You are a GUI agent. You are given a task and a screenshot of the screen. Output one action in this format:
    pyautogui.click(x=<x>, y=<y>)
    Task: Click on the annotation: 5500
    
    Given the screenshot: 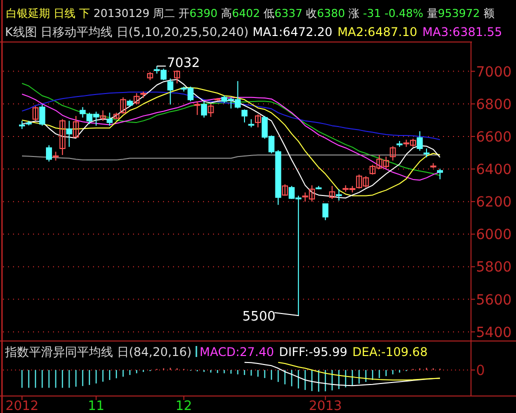 What is the action you would take?
    pyautogui.click(x=259, y=317)
    